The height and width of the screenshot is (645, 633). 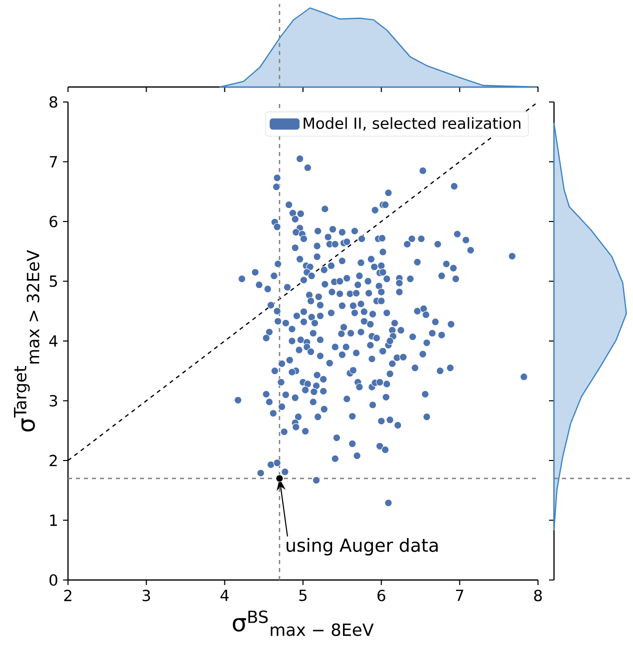 I want to click on y-tick-label: 0, so click(x=54, y=580).